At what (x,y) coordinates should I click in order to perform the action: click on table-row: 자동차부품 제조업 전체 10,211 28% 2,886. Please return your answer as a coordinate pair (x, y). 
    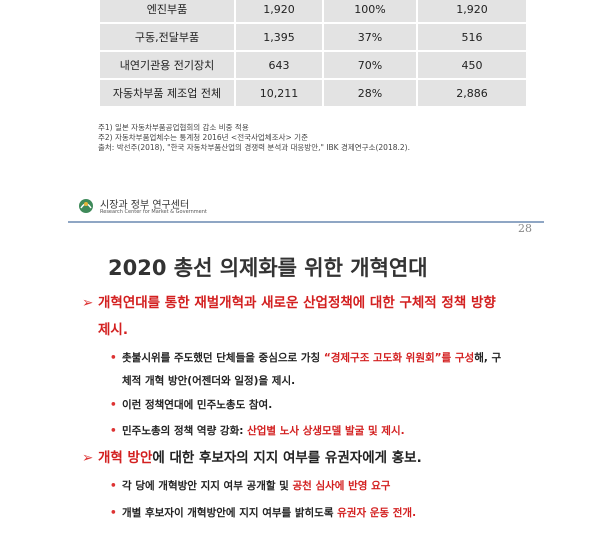
    Looking at the image, I should click on (313, 93).